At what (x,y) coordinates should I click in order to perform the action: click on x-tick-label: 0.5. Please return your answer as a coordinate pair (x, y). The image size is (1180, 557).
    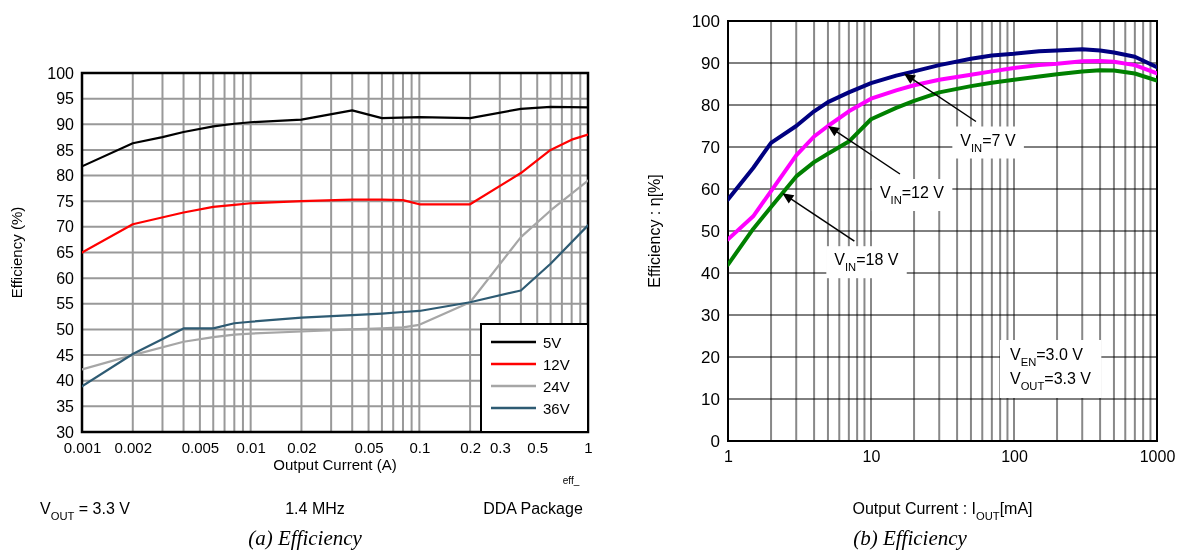
    Looking at the image, I should click on (538, 447).